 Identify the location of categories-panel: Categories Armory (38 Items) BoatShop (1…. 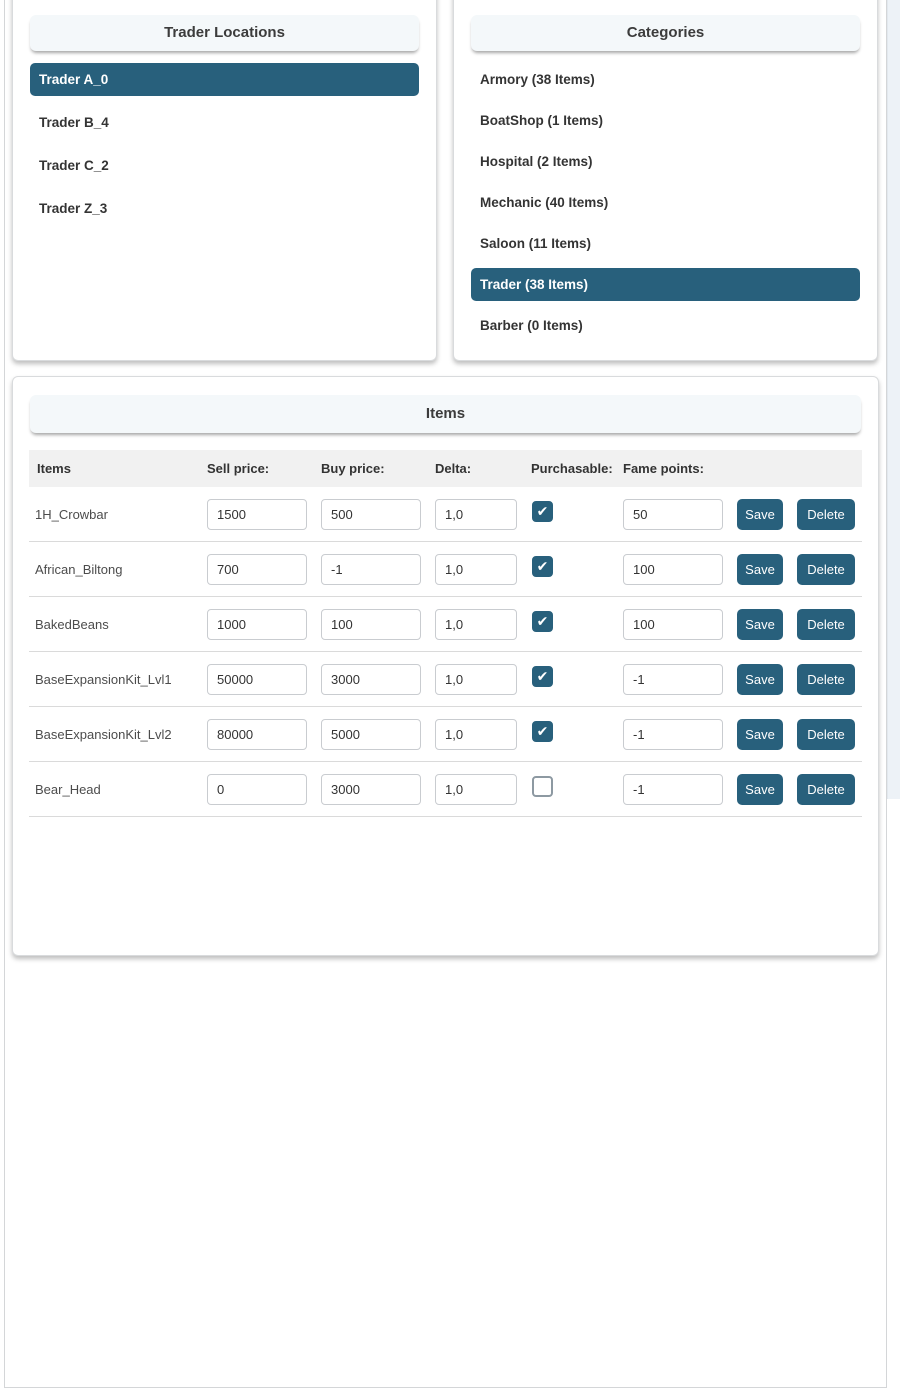
(665, 180).